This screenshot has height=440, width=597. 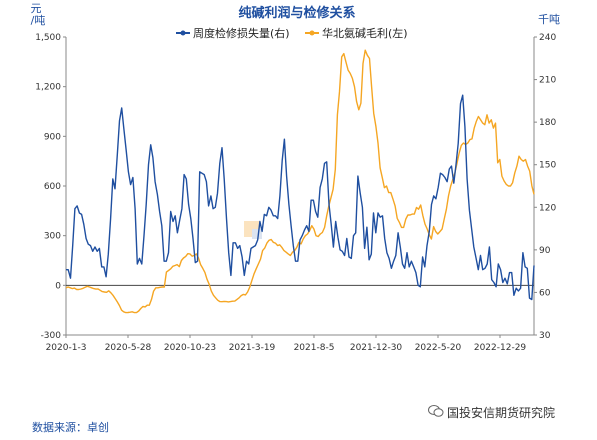 I want to click on wechat-icon, so click(x=436, y=411).